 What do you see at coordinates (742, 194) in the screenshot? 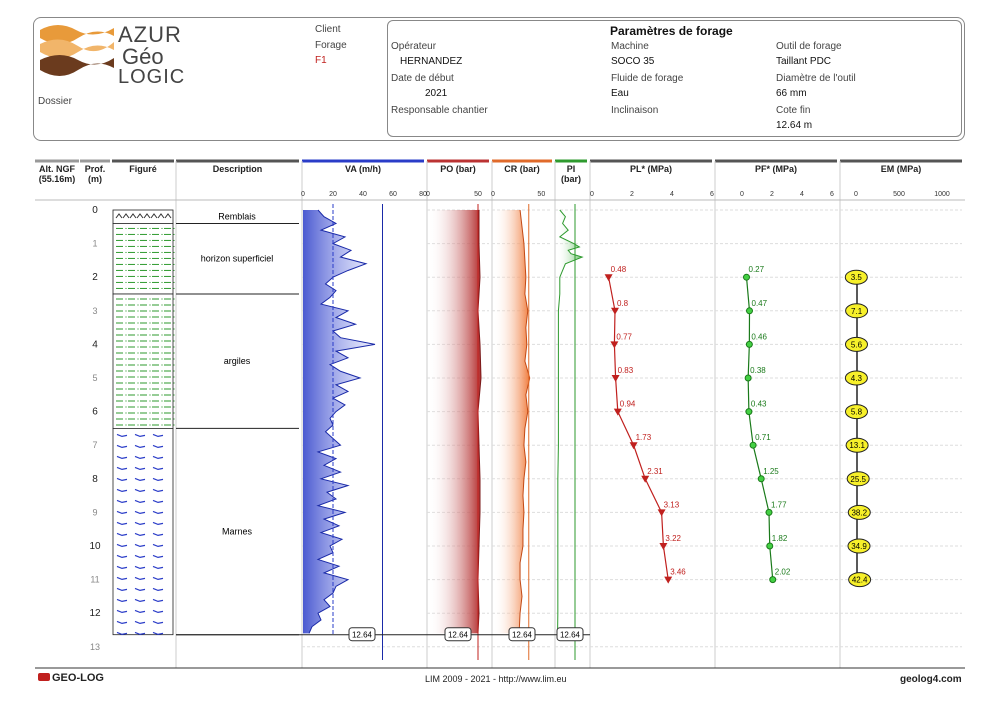
I see `pf-tick-label: 0` at bounding box center [742, 194].